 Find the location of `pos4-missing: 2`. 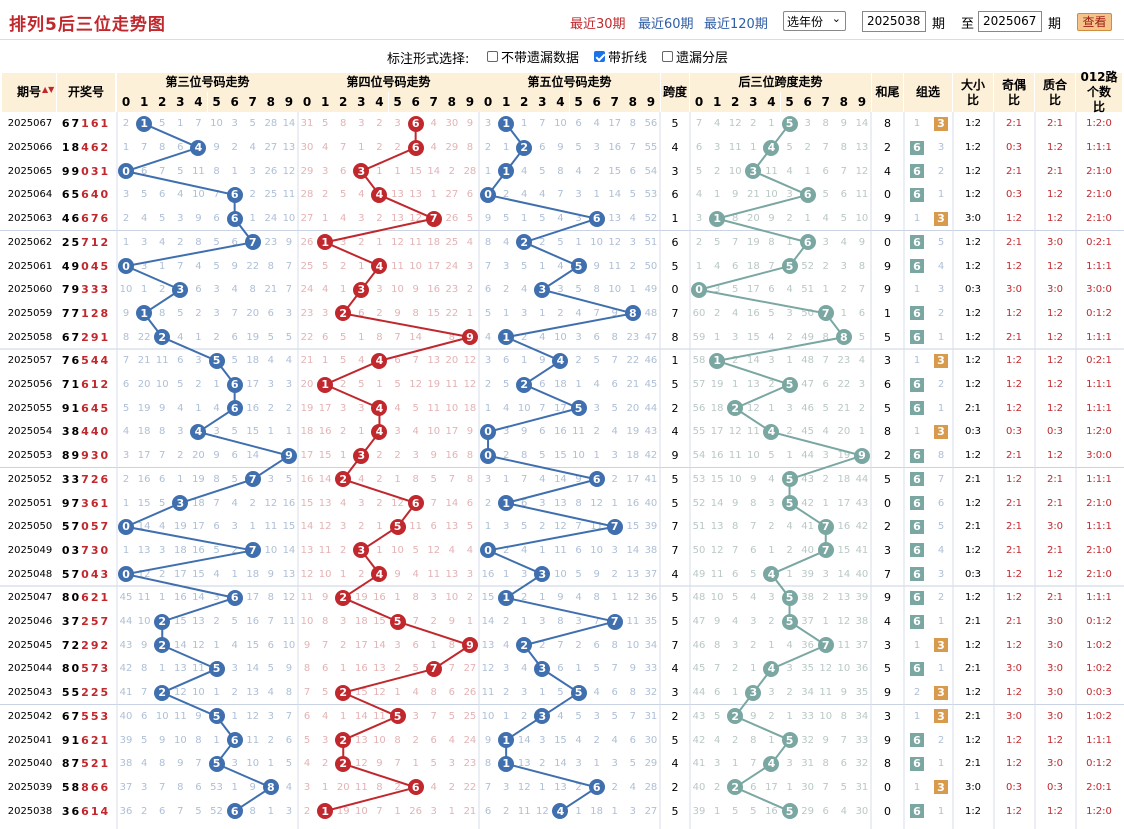

pos4-missing: 2 is located at coordinates (325, 195).